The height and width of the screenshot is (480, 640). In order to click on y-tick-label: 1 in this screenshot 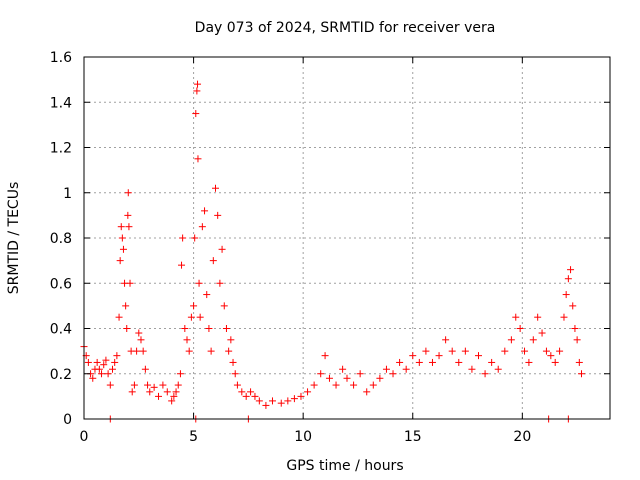, I will do `click(67, 194)`.